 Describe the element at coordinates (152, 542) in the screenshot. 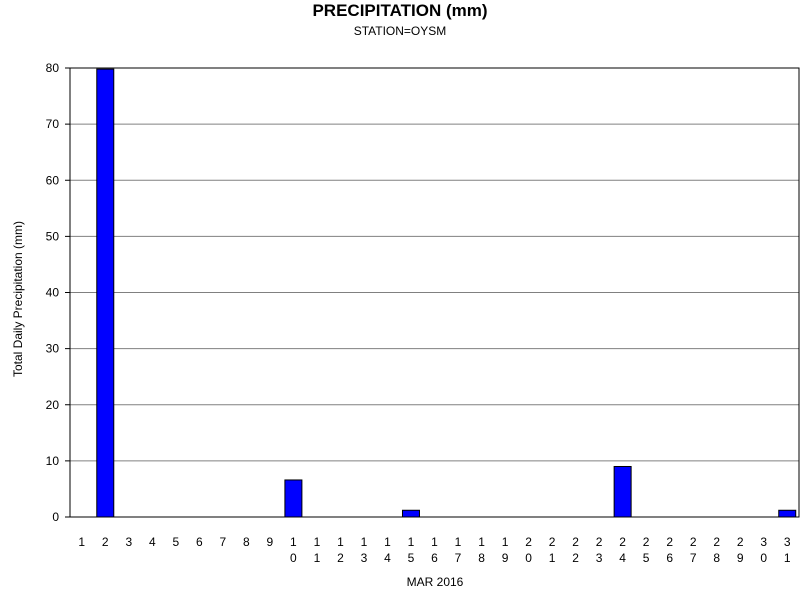

I see `x-tick-label: 4` at that location.